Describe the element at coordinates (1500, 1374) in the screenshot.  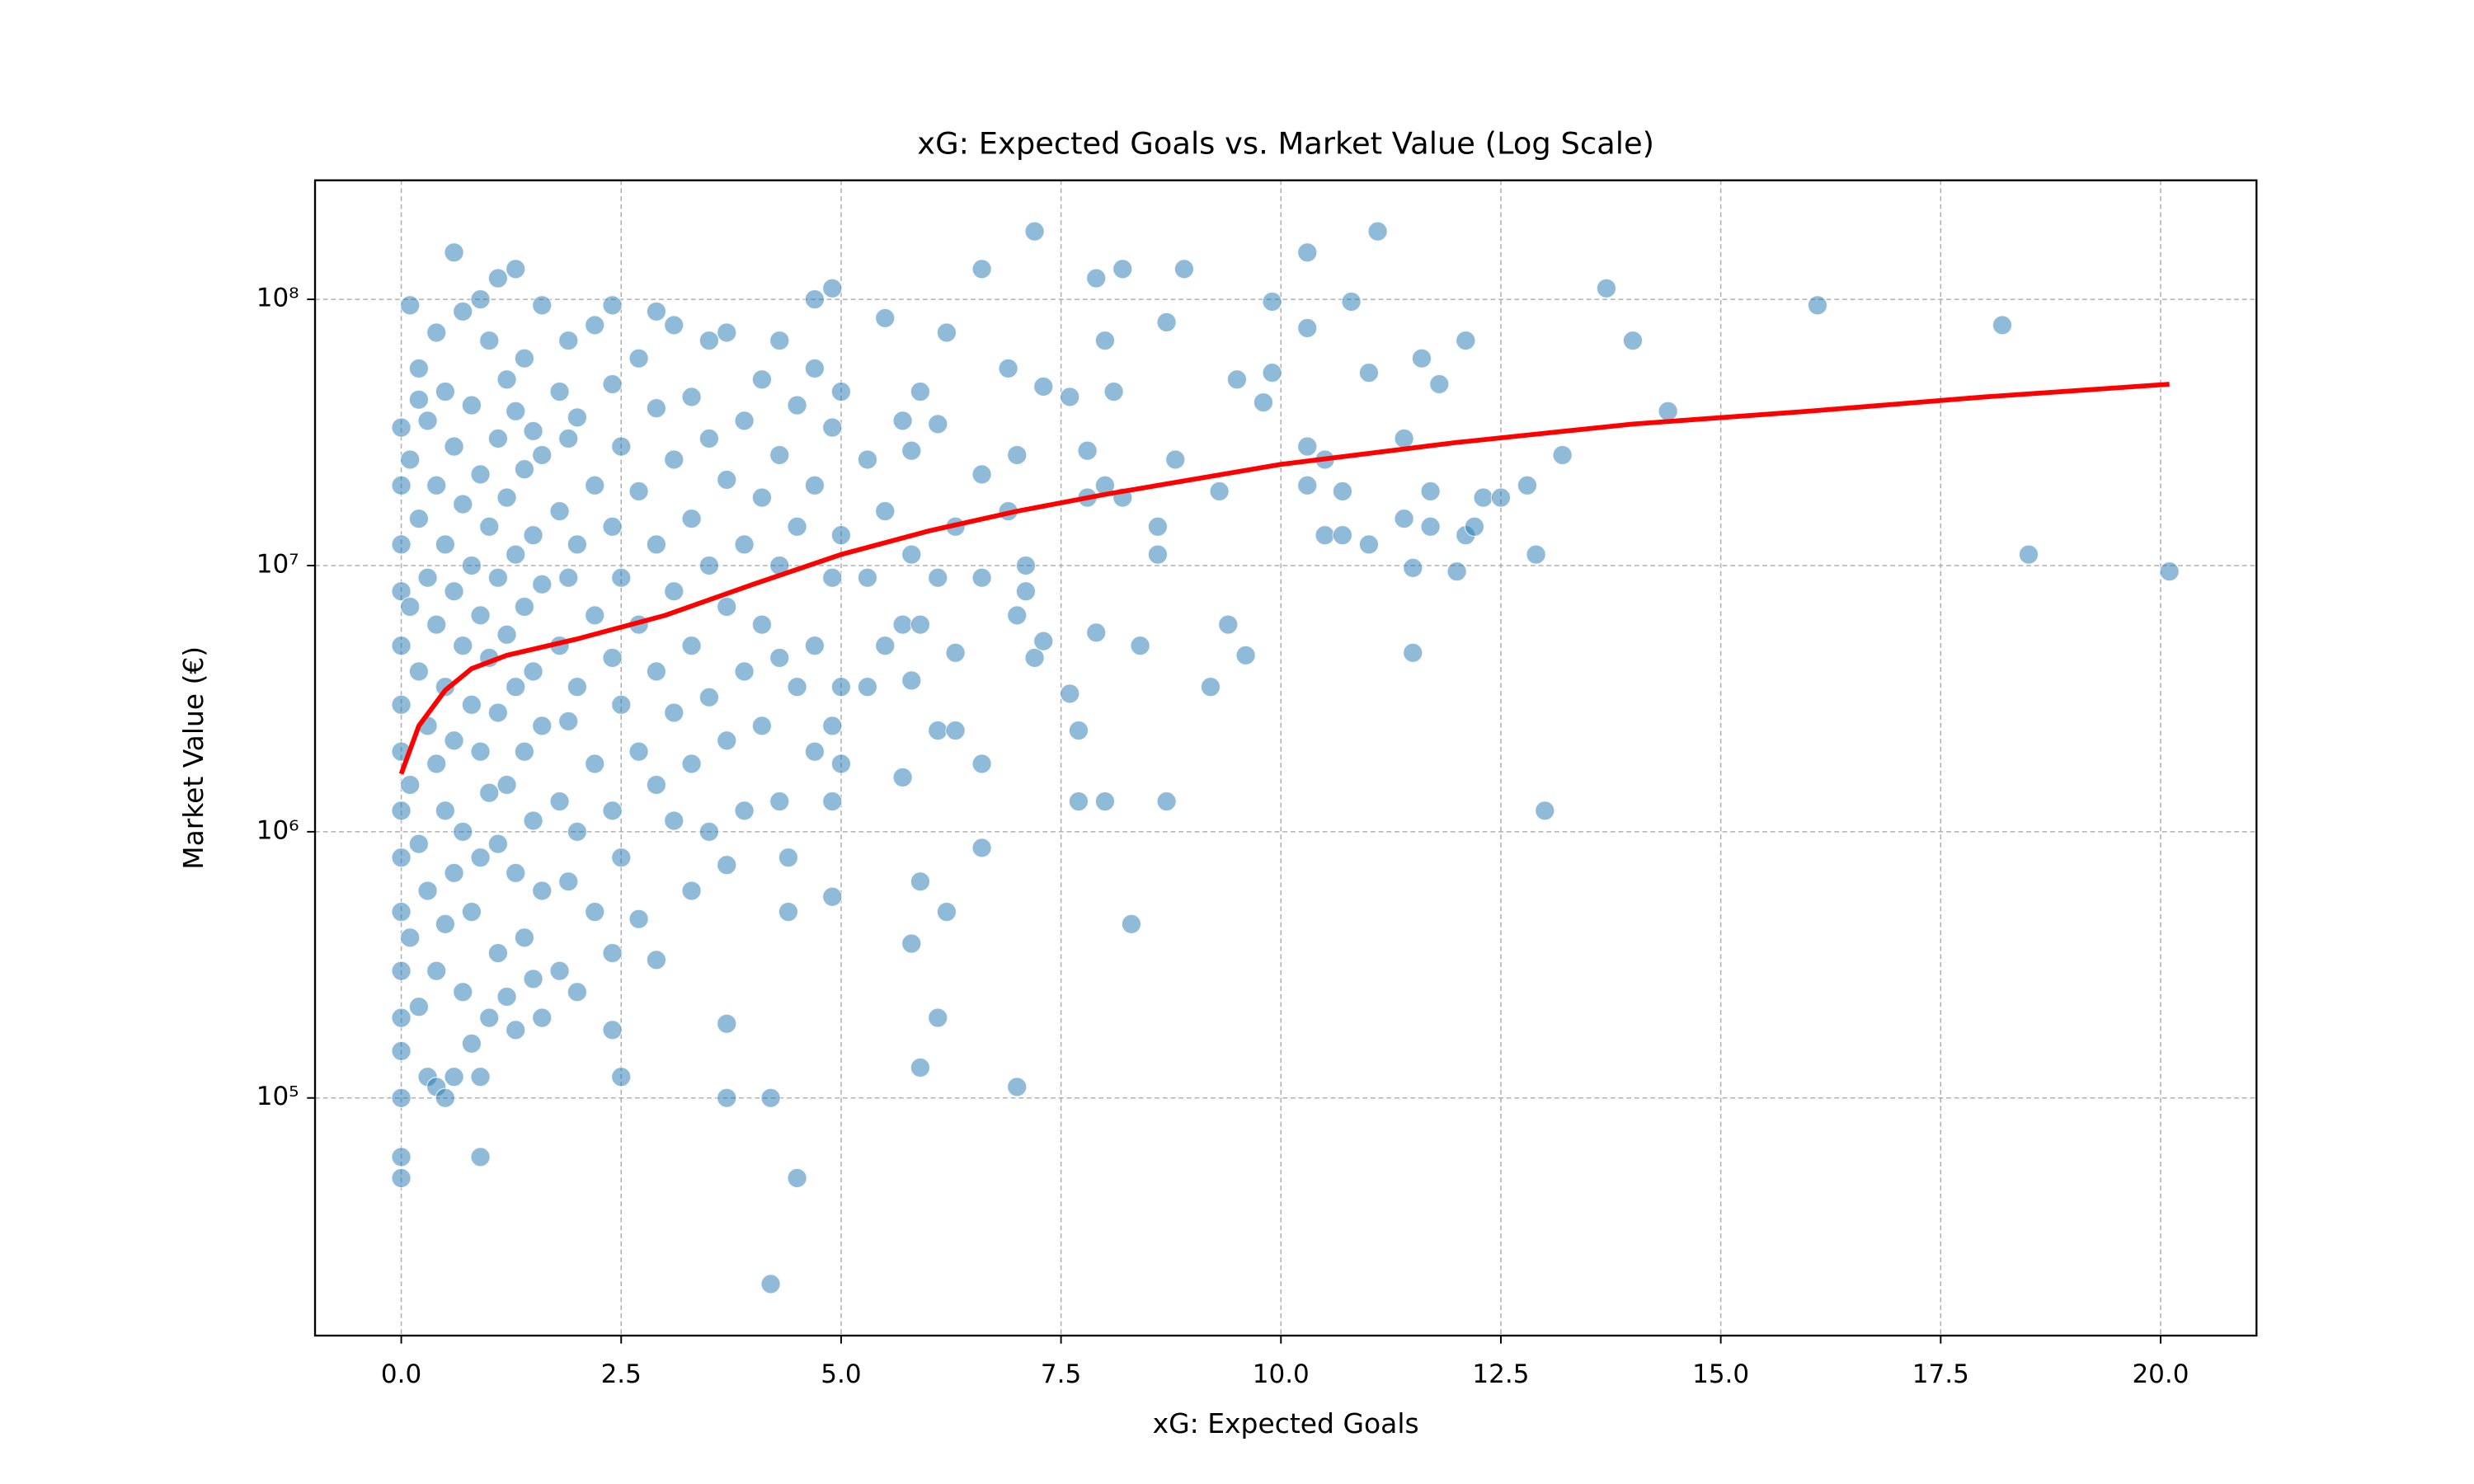
I see `x-tick-label: 12.5` at that location.